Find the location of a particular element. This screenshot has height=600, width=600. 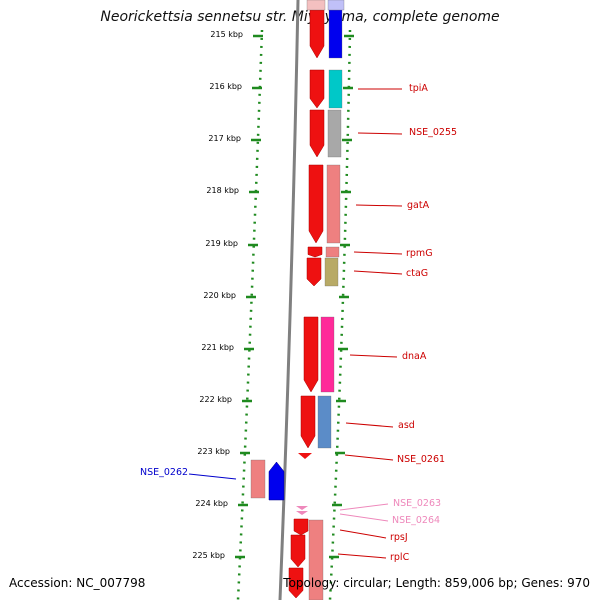

tick-label: 218 kbp is located at coordinates (222, 190).